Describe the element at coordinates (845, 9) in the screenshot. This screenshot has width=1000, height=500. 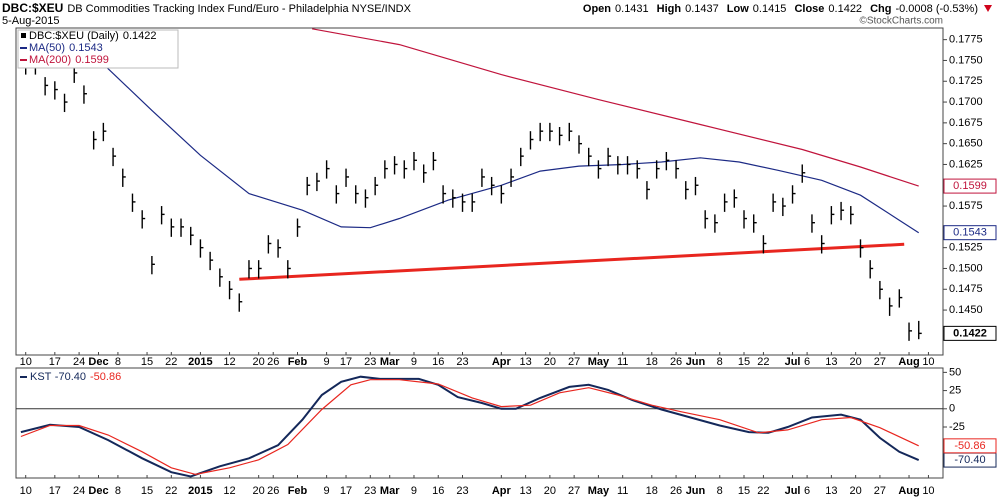
I see `quote-value: 0.1422` at that location.